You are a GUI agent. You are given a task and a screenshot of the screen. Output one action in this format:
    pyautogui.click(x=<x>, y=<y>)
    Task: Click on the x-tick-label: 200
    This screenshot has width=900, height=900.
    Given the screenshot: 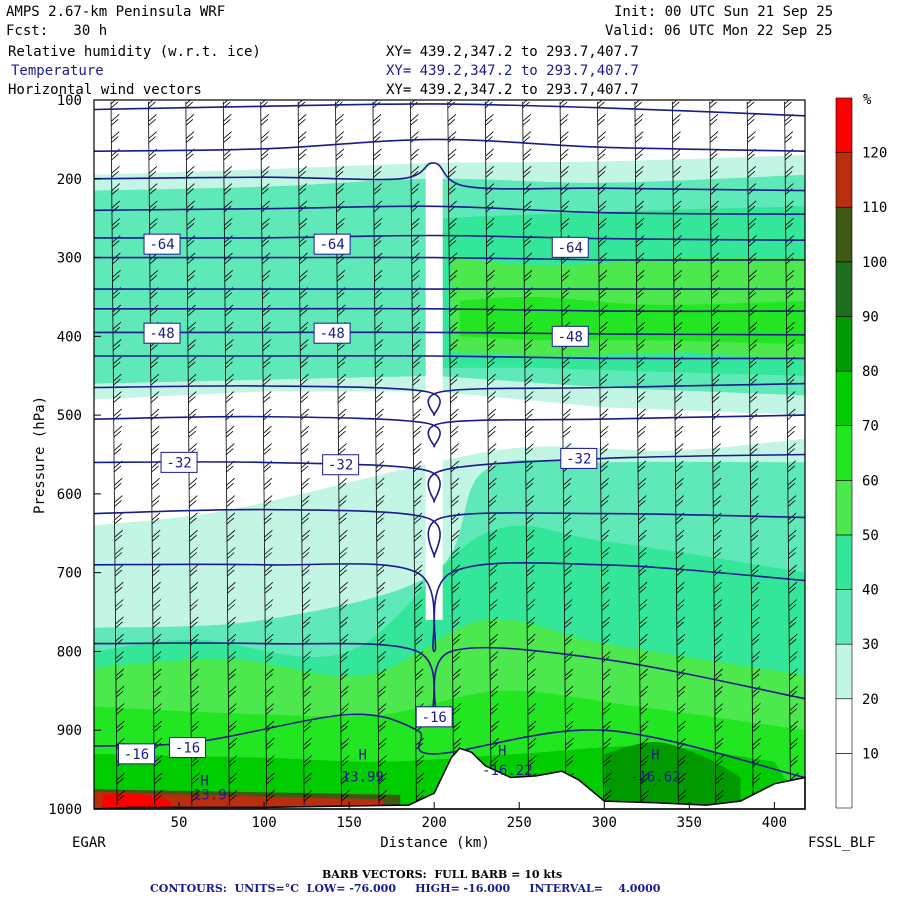 What is the action you would take?
    pyautogui.click(x=434, y=823)
    